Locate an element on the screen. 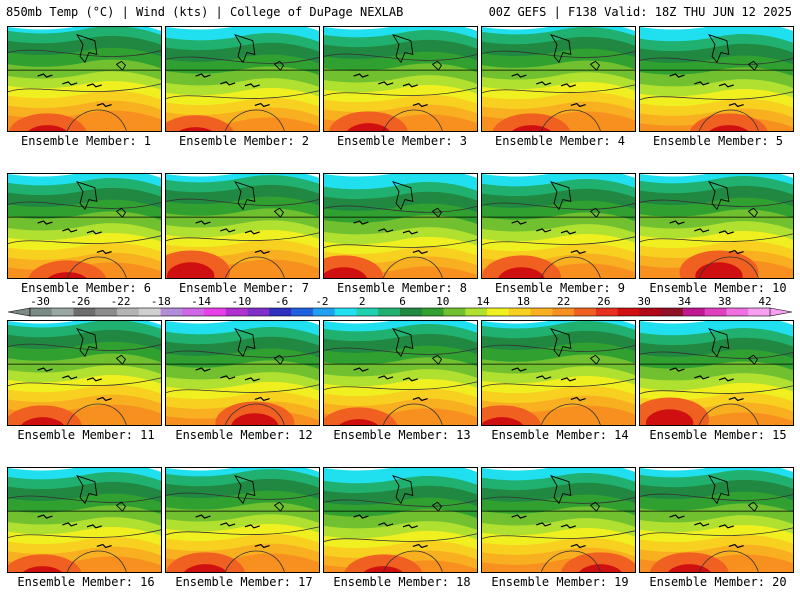 The height and width of the screenshot is (600, 800). colorbar-tick-label: 14 is located at coordinates (483, 302).